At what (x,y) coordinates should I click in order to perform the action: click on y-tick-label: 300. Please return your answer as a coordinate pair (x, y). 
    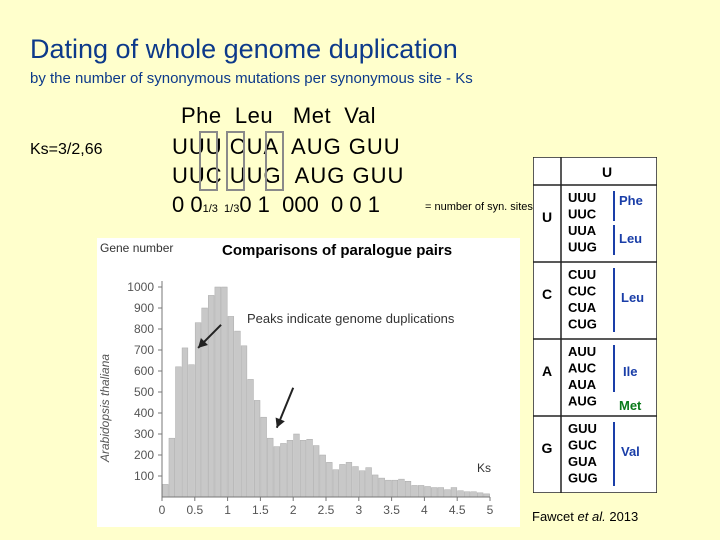
    Looking at the image, I should click on (144, 434).